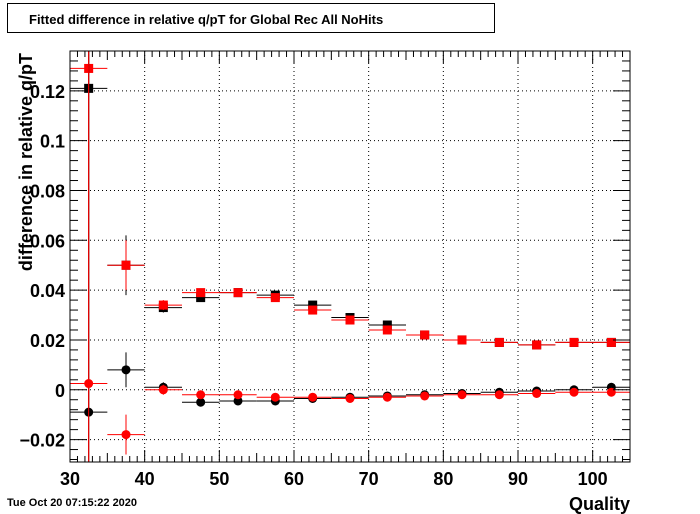 This screenshot has width=700, height=514. I want to click on x-tick-label: 30, so click(70, 479).